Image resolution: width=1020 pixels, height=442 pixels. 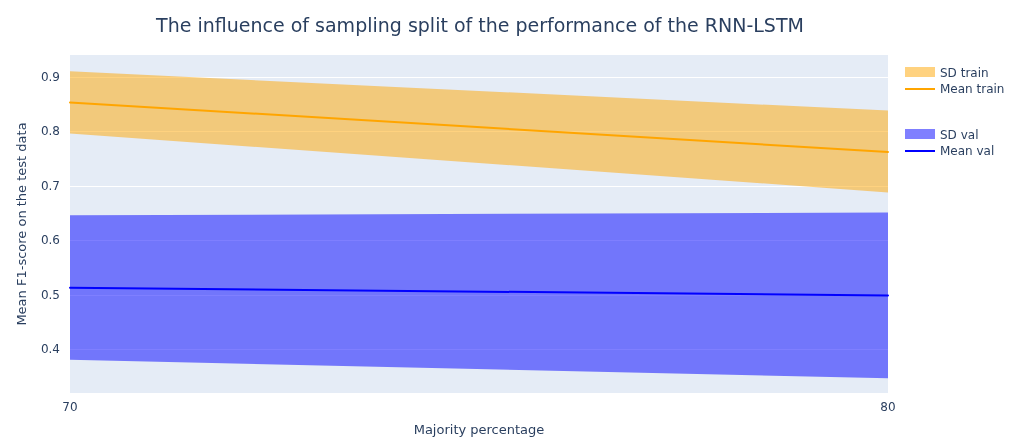 I want to click on x-tick-label: 80, so click(x=888, y=407).